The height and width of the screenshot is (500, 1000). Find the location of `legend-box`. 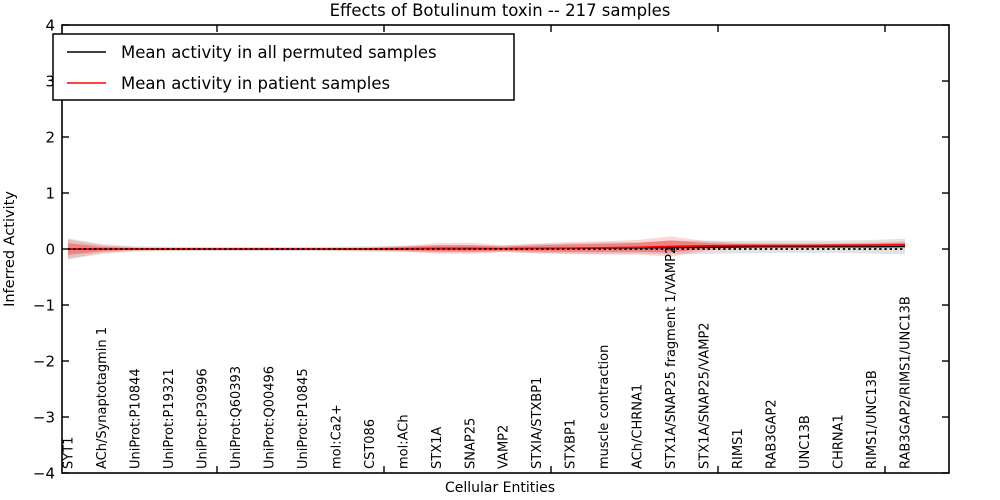

legend-box is located at coordinates (283, 67).